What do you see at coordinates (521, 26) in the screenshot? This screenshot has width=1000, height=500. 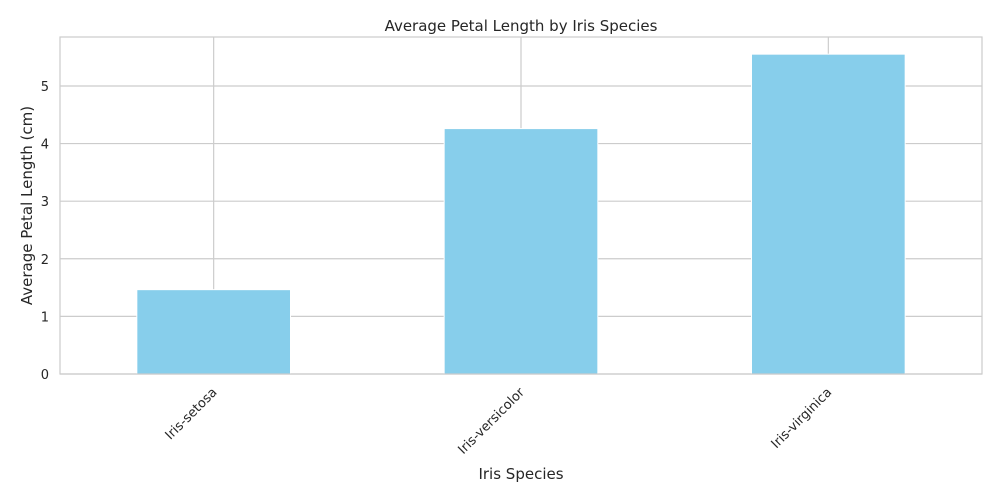 I see `chart-title: Average Petal Length by Iris Species` at bounding box center [521, 26].